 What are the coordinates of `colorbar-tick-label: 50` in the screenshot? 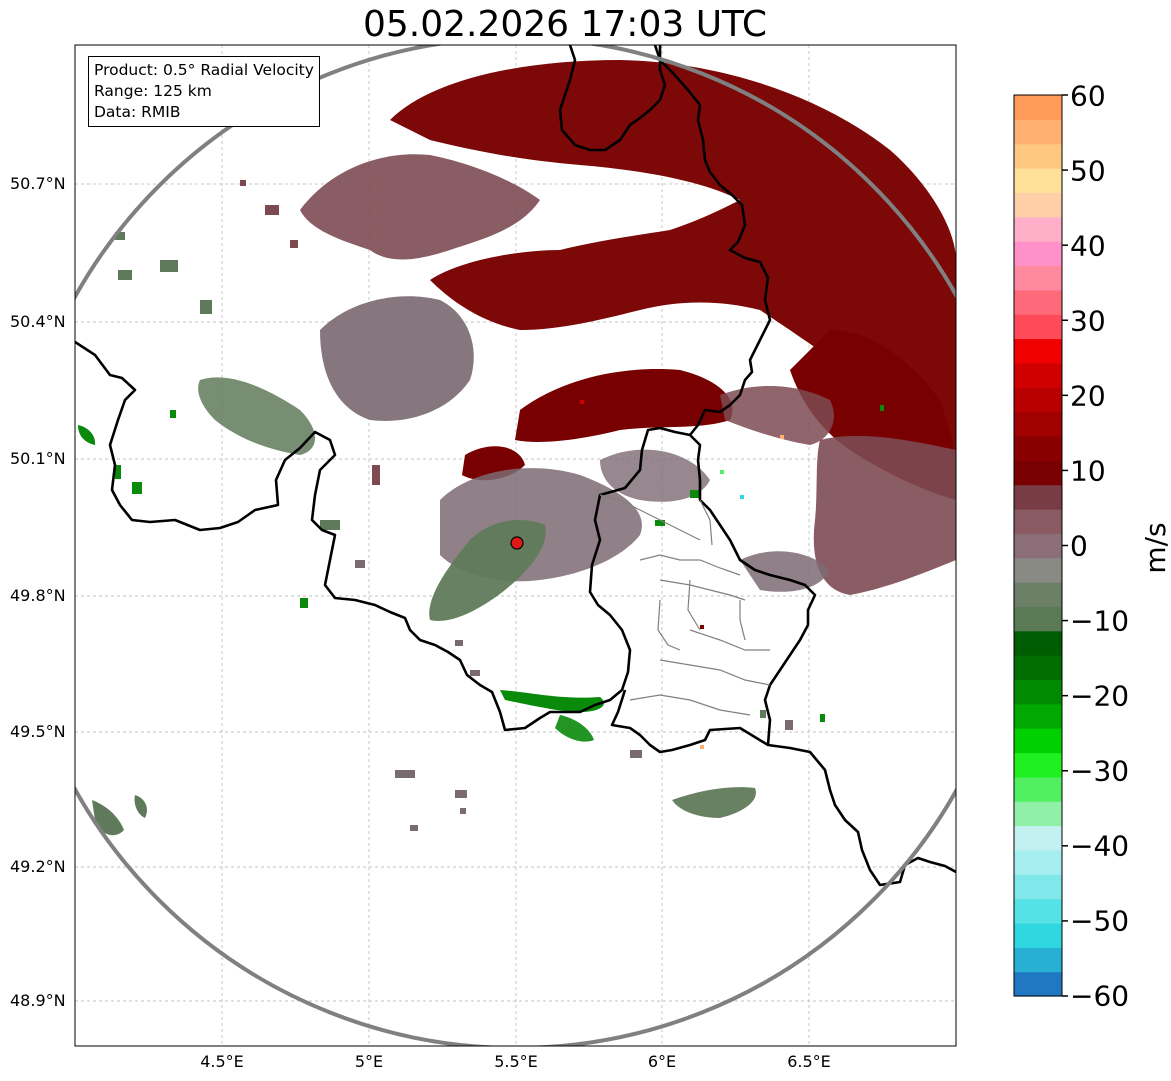 It's located at (1088, 171).